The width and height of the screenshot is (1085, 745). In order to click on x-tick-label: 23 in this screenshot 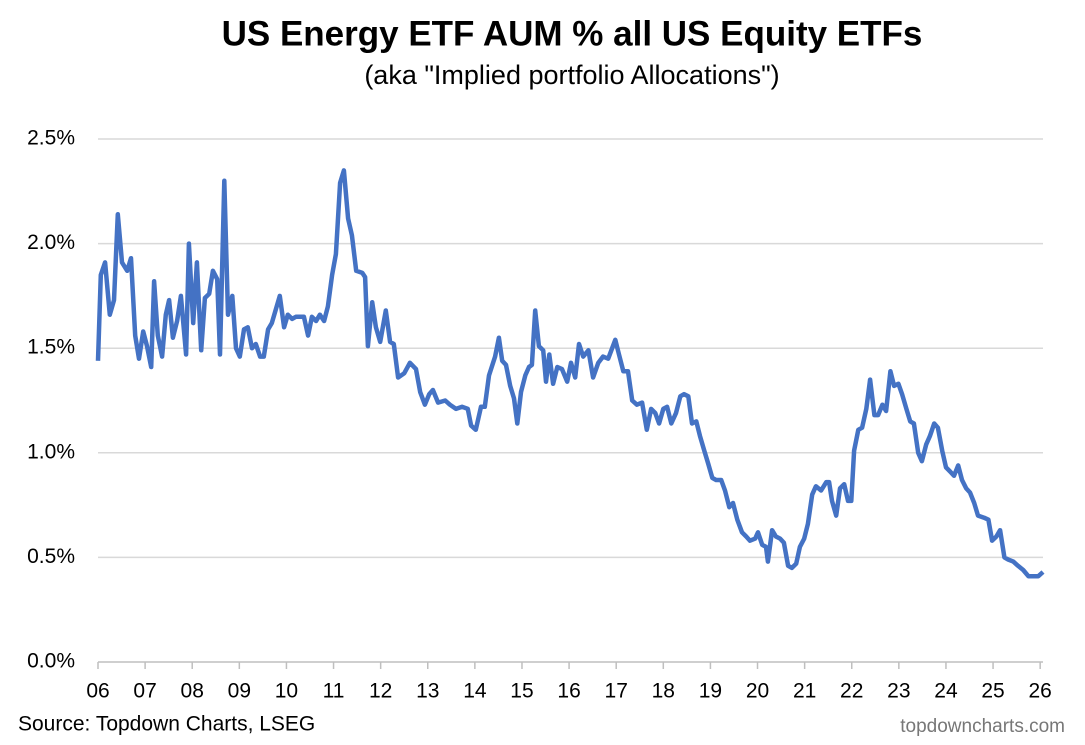, I will do `click(898, 691)`.